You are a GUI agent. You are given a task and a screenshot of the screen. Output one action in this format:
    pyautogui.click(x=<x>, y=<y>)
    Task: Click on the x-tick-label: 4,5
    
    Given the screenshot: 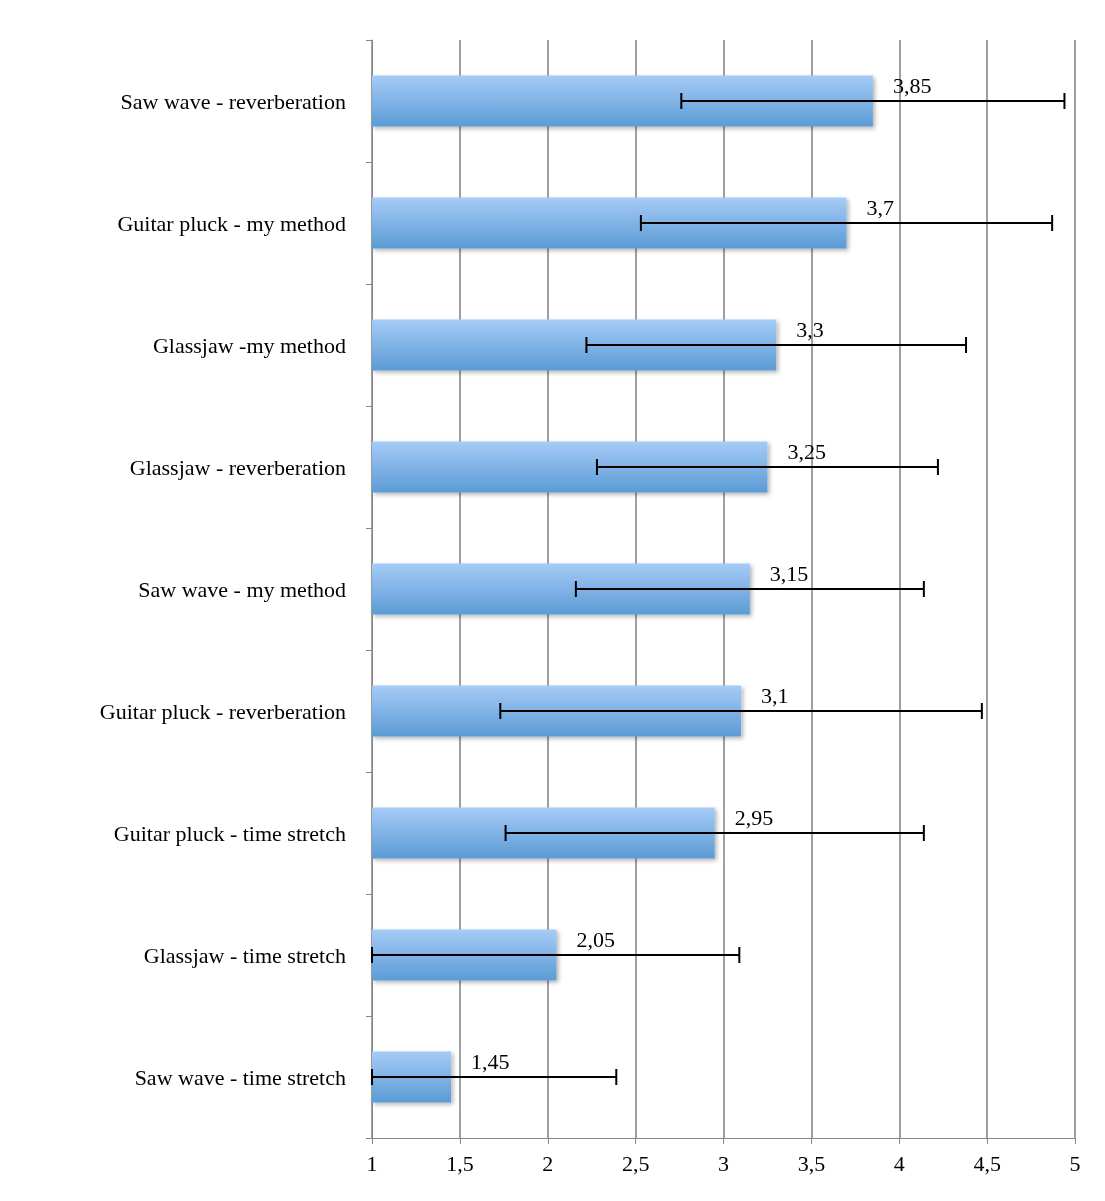 What is the action you would take?
    pyautogui.click(x=987, y=1163)
    